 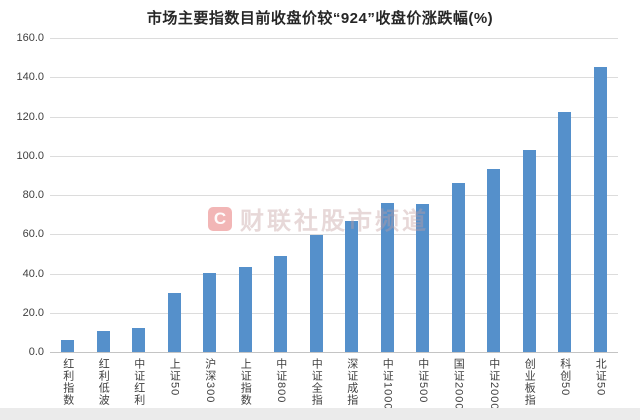 I want to click on x-tick-label: 沪深300, so click(x=209, y=381).